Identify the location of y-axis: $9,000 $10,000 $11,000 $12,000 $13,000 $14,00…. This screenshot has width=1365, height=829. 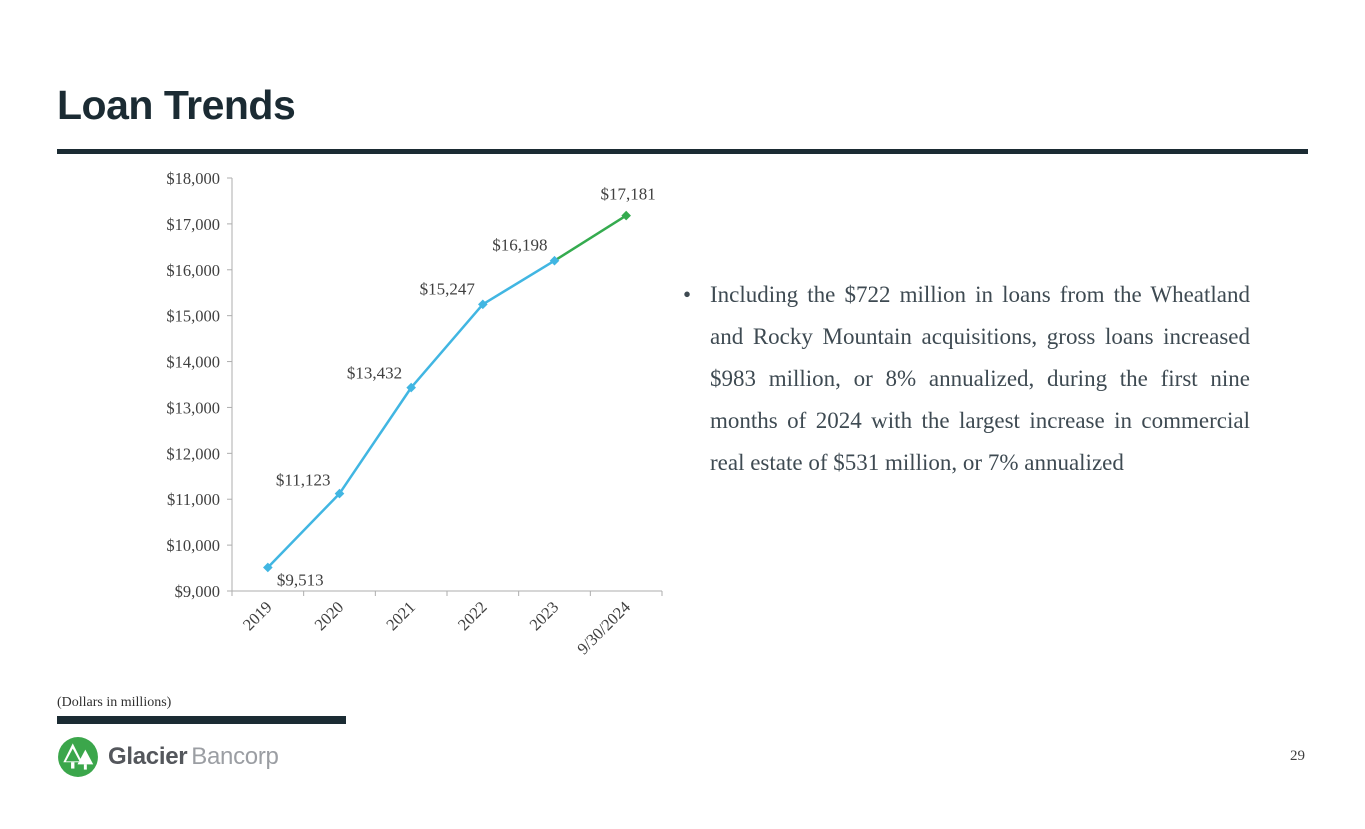
(199, 385).